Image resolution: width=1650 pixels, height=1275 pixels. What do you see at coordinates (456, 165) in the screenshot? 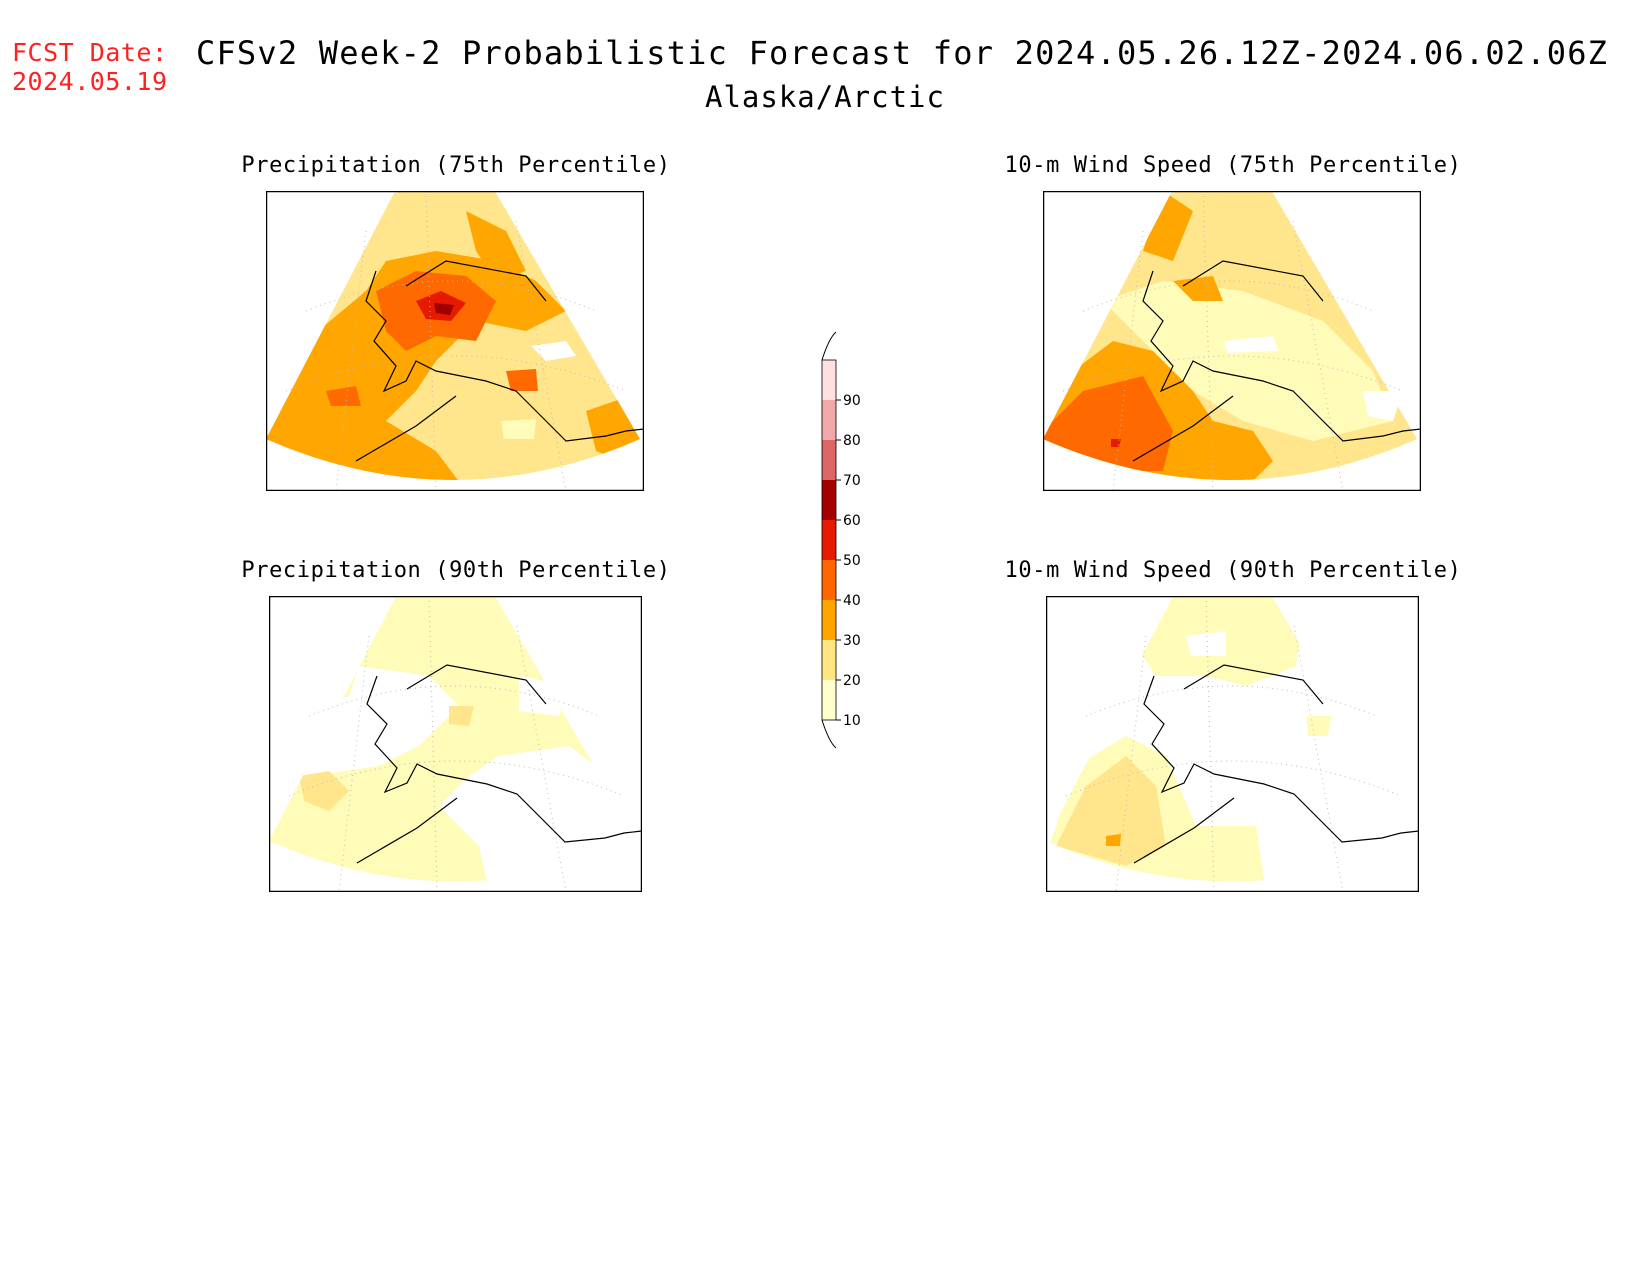
I see `panel-title-precip75: Precipitation (75th Percentile)` at bounding box center [456, 165].